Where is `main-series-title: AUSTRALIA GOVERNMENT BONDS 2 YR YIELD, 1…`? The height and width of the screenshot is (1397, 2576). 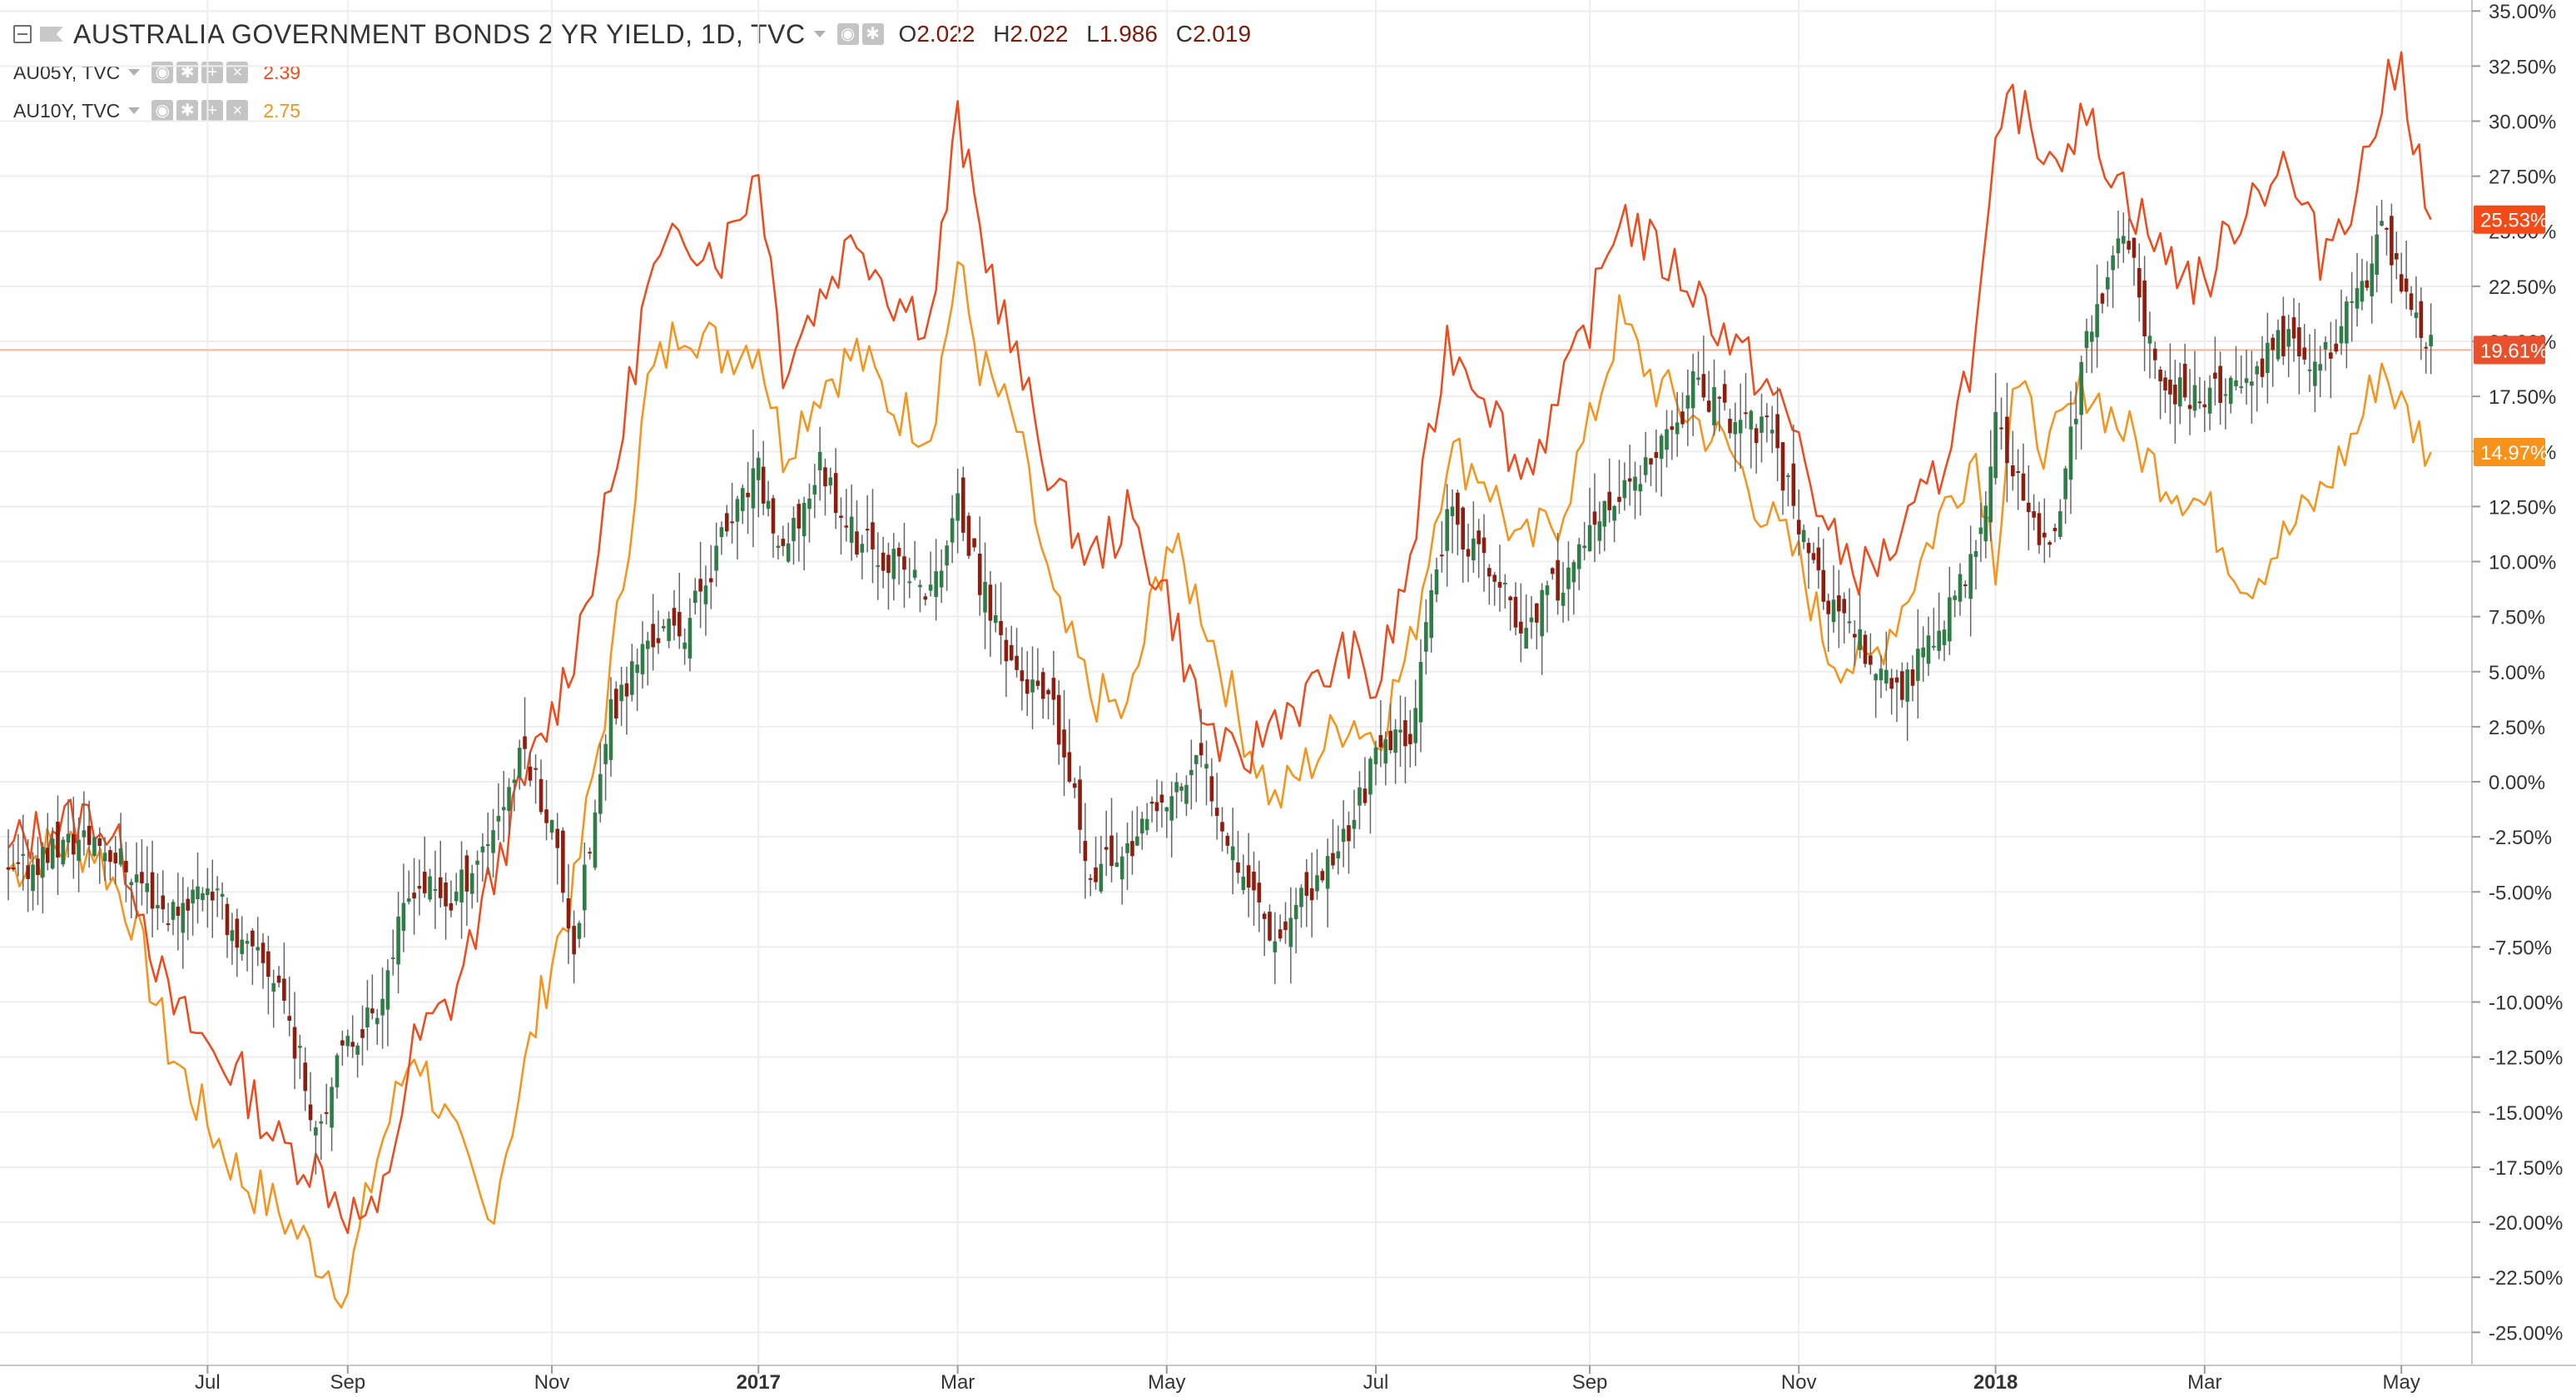 main-series-title: AUSTRALIA GOVERNMENT BONDS 2 YR YIELD, 1… is located at coordinates (439, 33).